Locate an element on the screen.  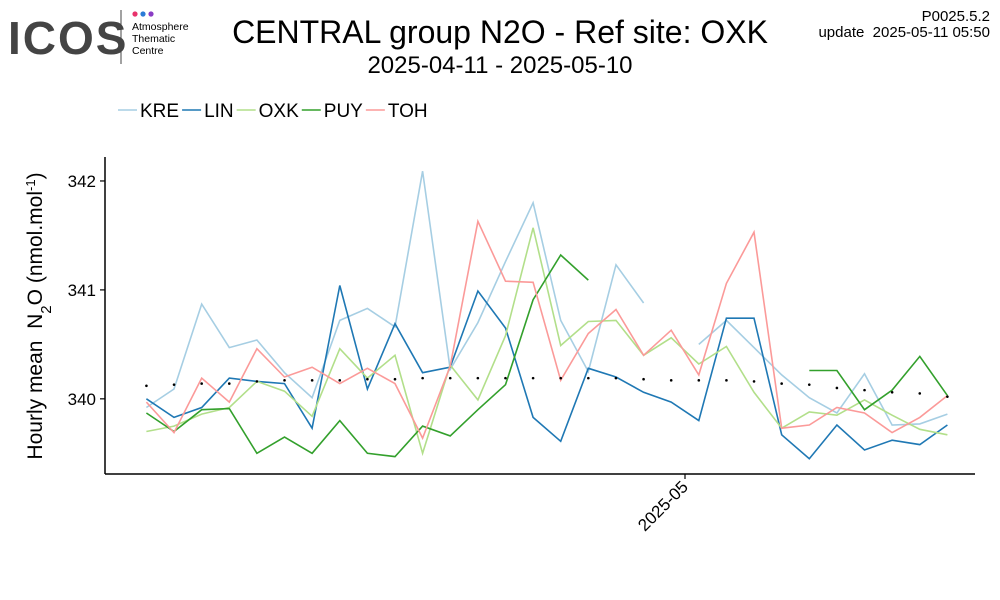
update: update 2025-05-11 05:50 is located at coordinates (904, 32).